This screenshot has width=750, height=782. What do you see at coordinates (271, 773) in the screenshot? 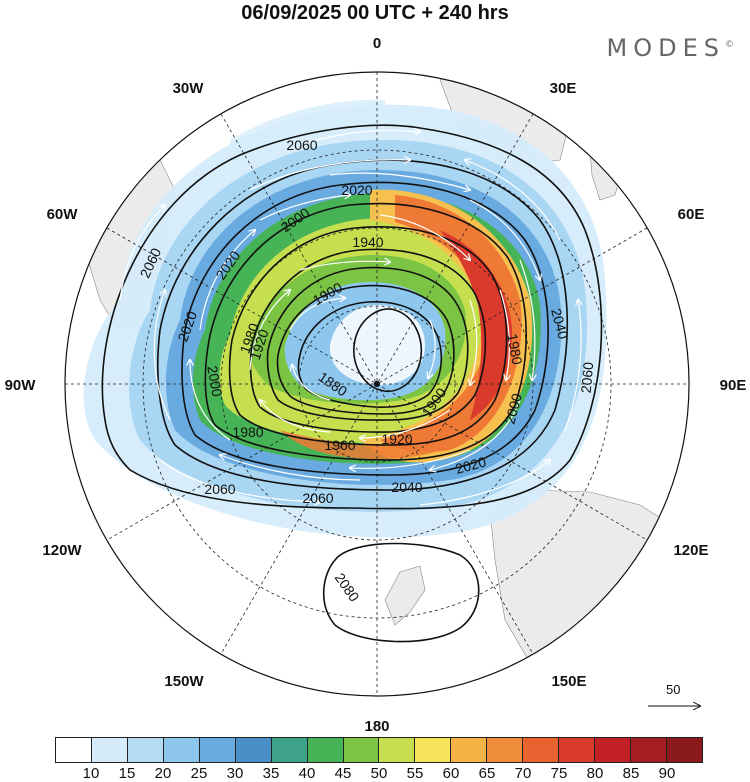
I see `colorbar-tick-label: 35` at bounding box center [271, 773].